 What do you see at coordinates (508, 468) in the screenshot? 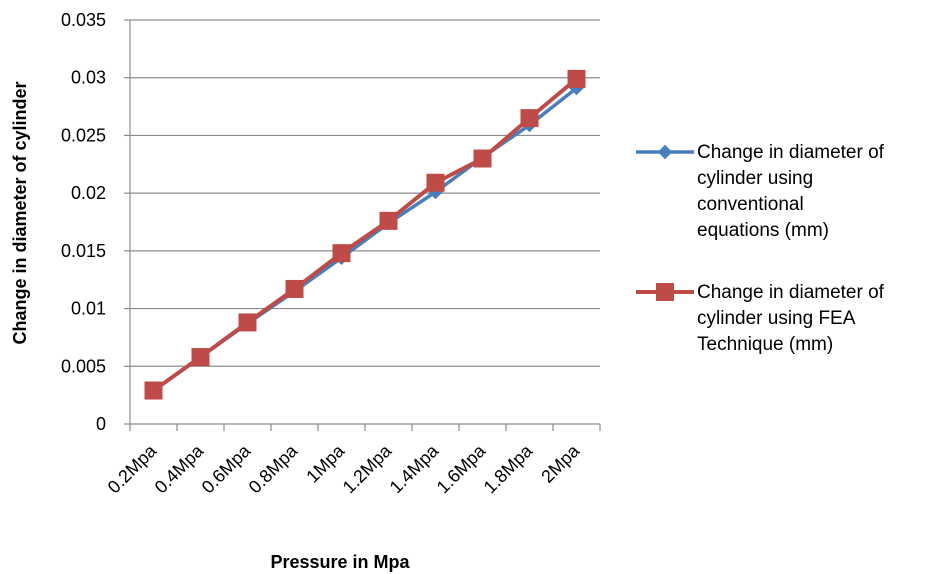
I see `x-tick-label: 1.8Mpa` at bounding box center [508, 468].